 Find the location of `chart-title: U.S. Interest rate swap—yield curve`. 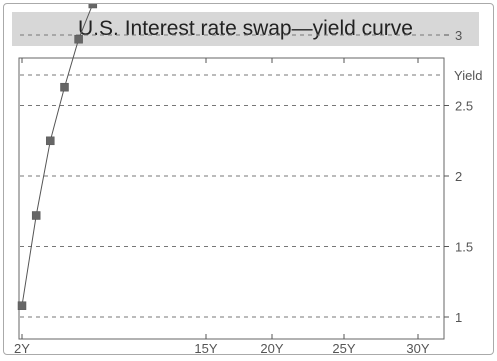

chart-title: U.S. Interest rate swap—yield curve is located at coordinates (245, 29).